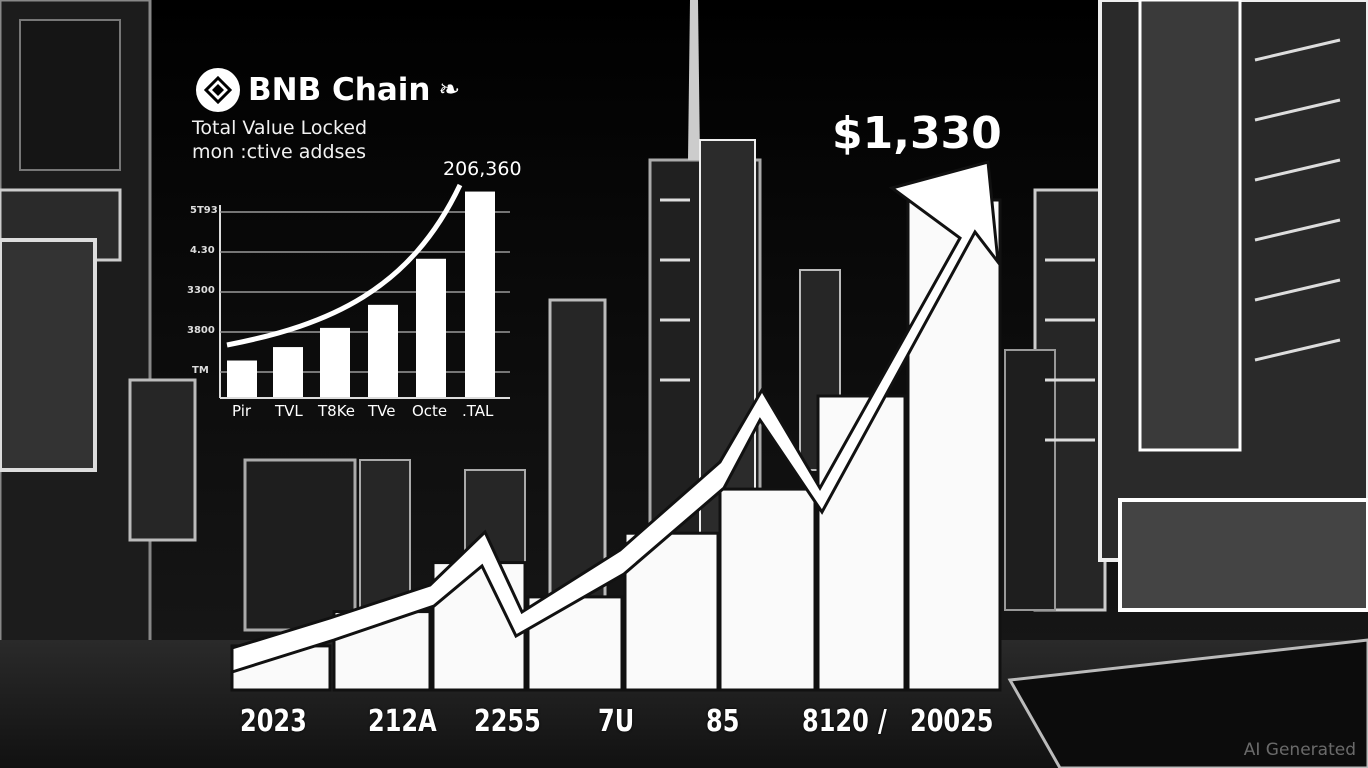 This screenshot has width=1368, height=768. I want to click on y-tick: 3800, so click(201, 330).